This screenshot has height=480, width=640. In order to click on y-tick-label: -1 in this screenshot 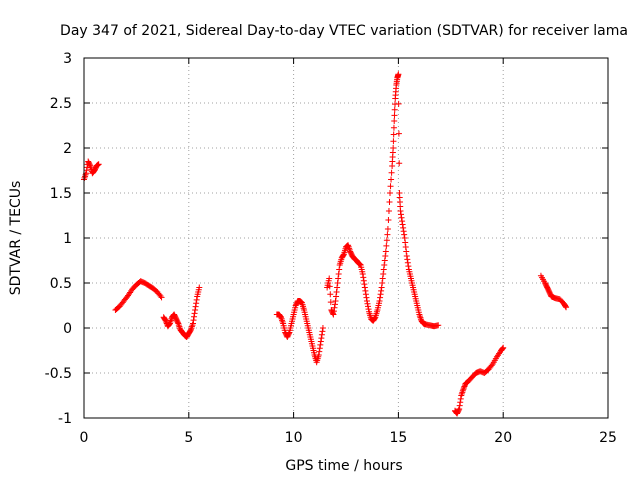, I will do `click(65, 419)`.